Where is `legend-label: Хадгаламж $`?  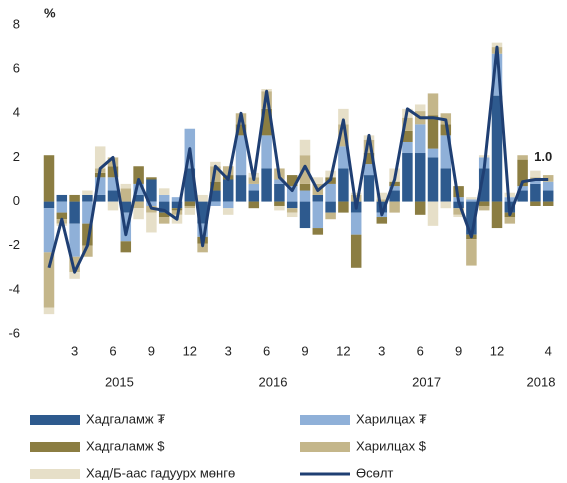 legend-label: Хадгаламж $ is located at coordinates (125, 445).